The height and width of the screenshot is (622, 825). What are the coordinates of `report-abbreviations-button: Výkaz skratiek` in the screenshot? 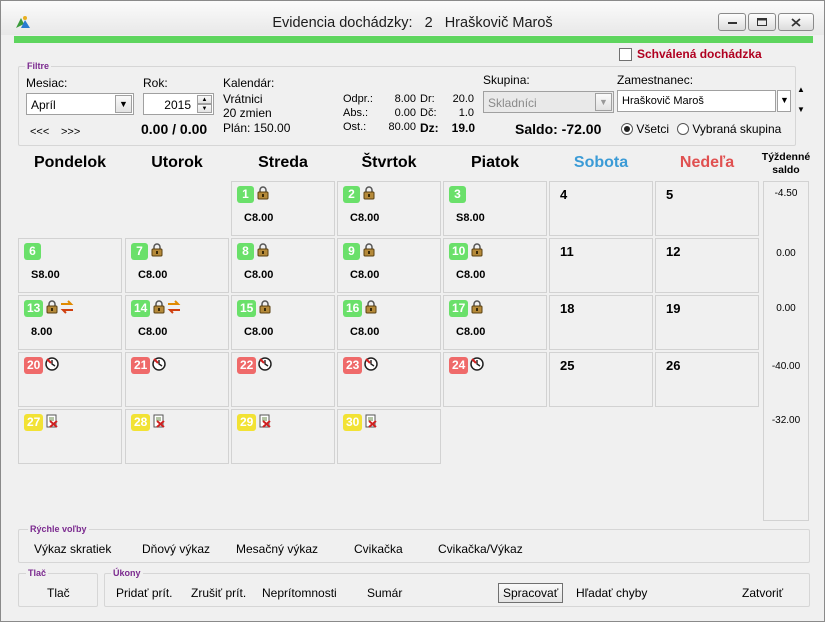 It's located at (73, 549).